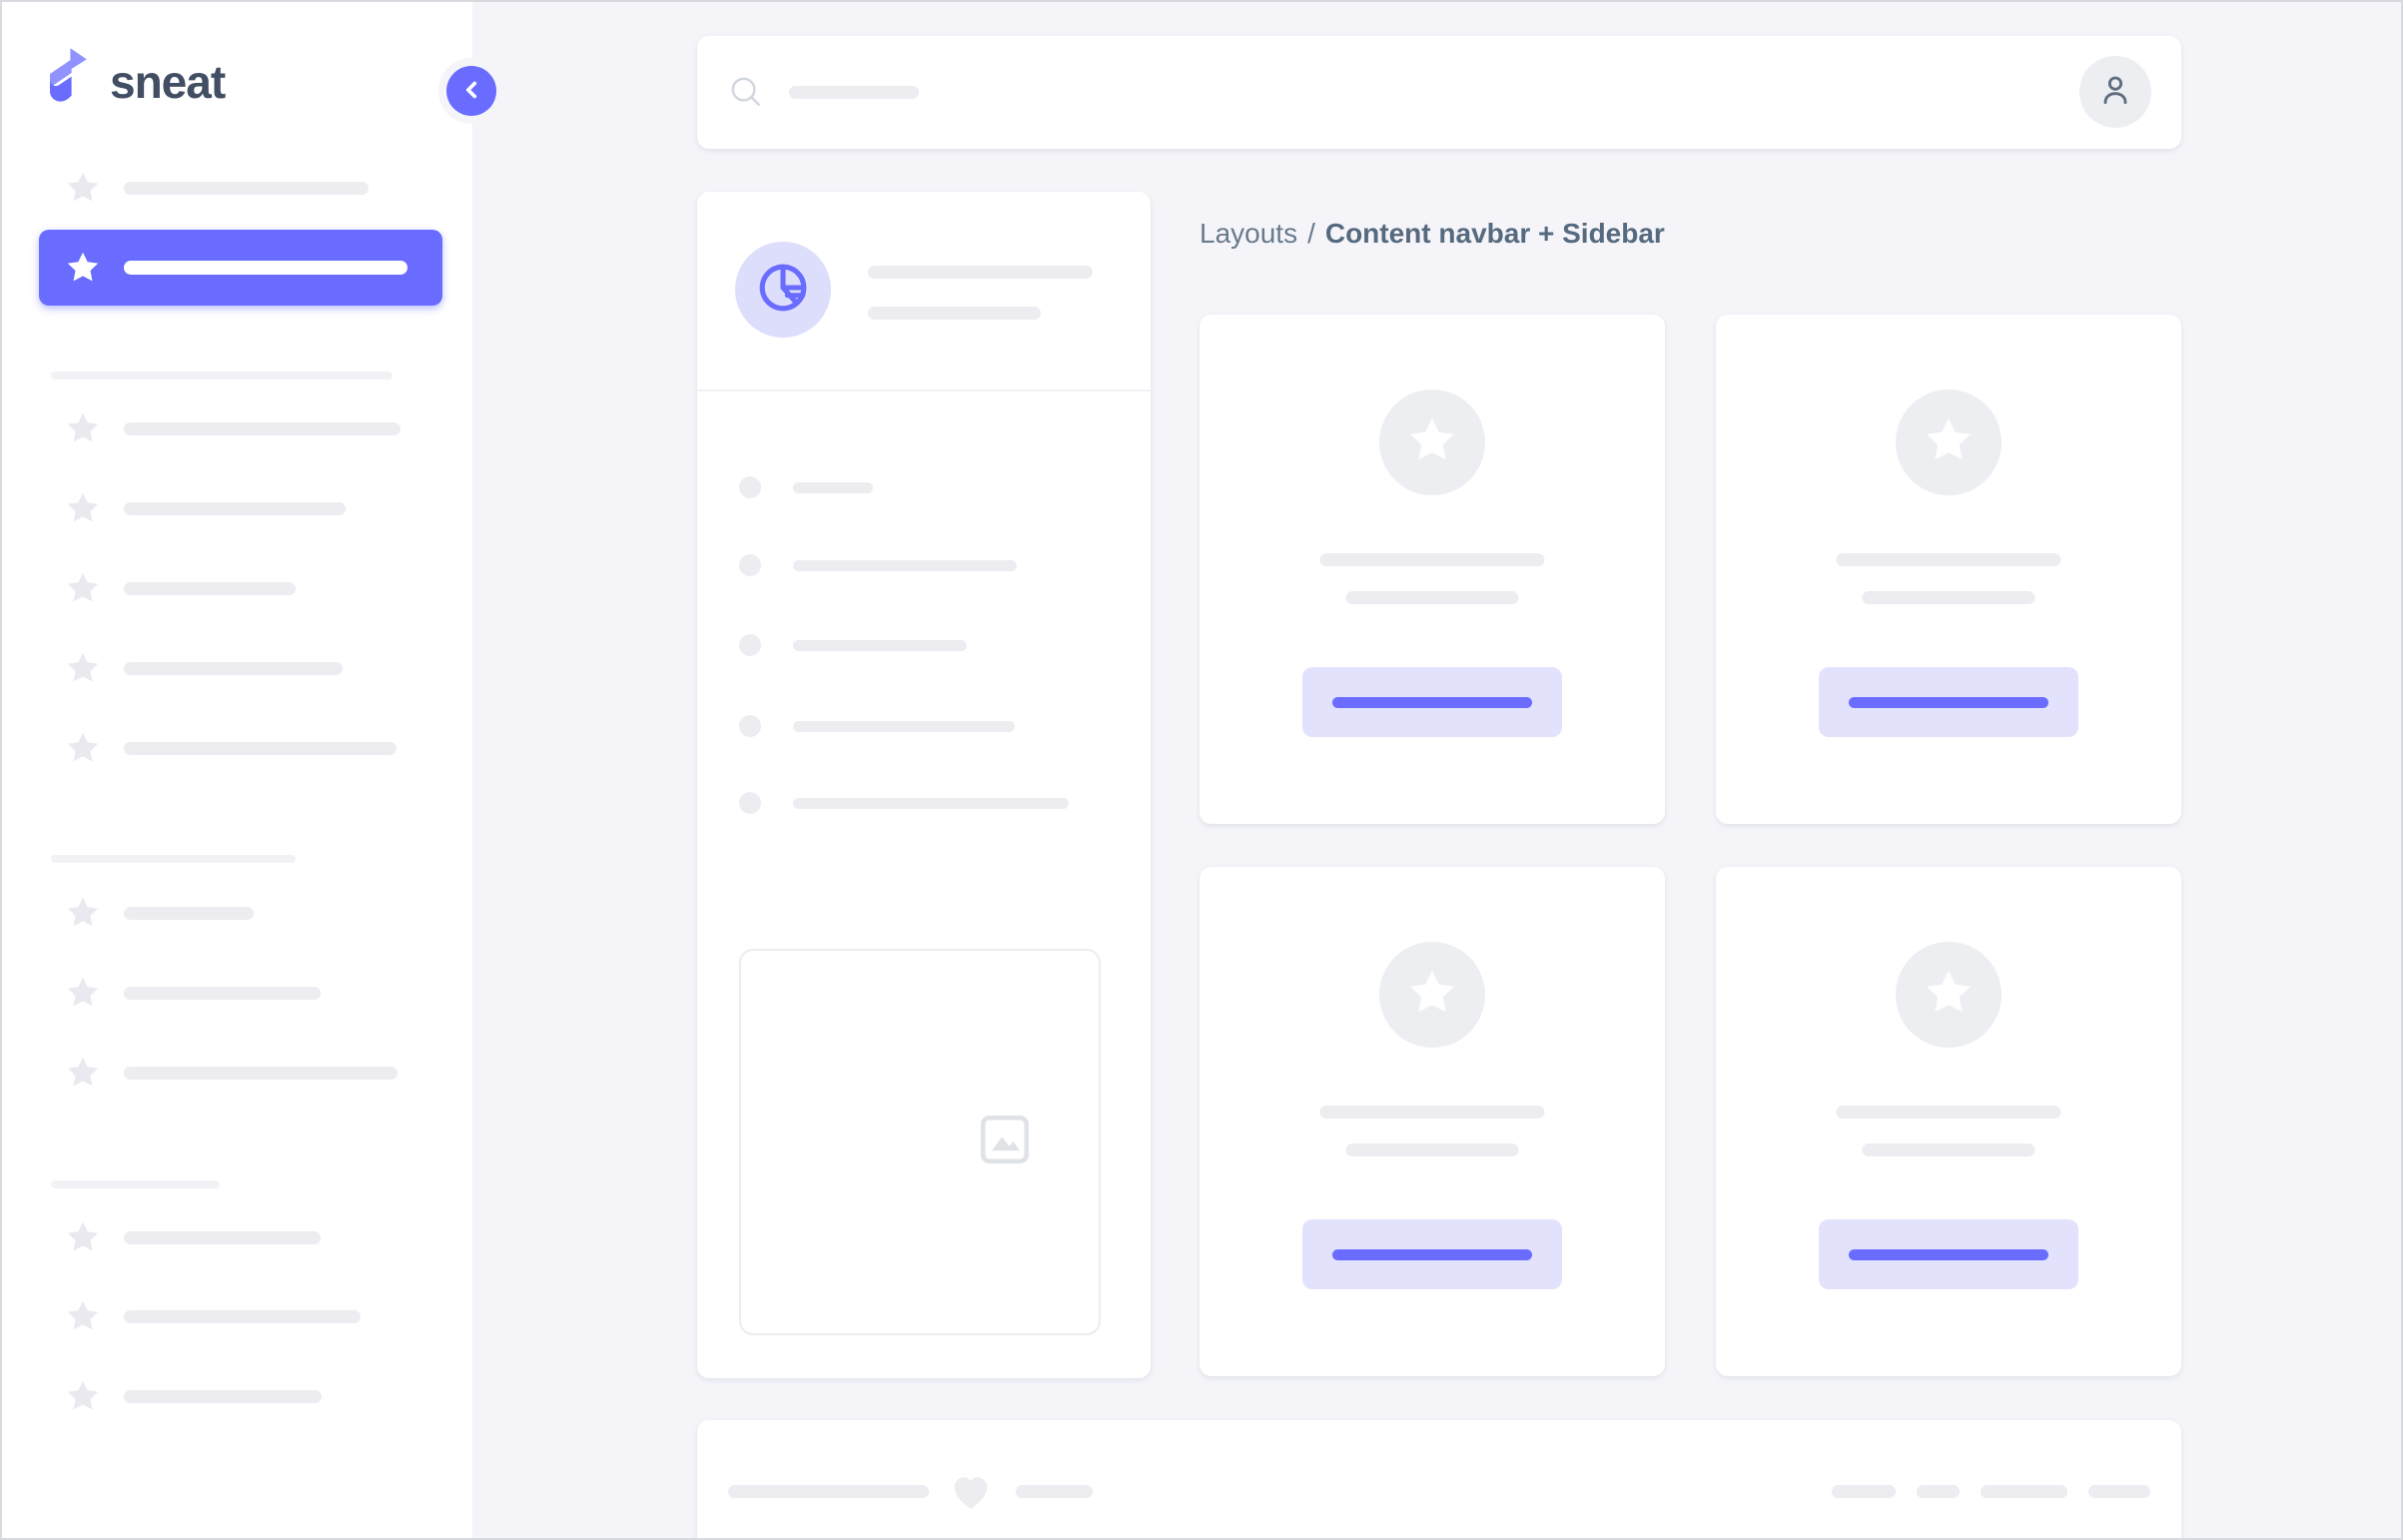 Image resolution: width=2403 pixels, height=1540 pixels. Describe the element at coordinates (68, 82) in the screenshot. I see `sneat-logo-icon` at that location.